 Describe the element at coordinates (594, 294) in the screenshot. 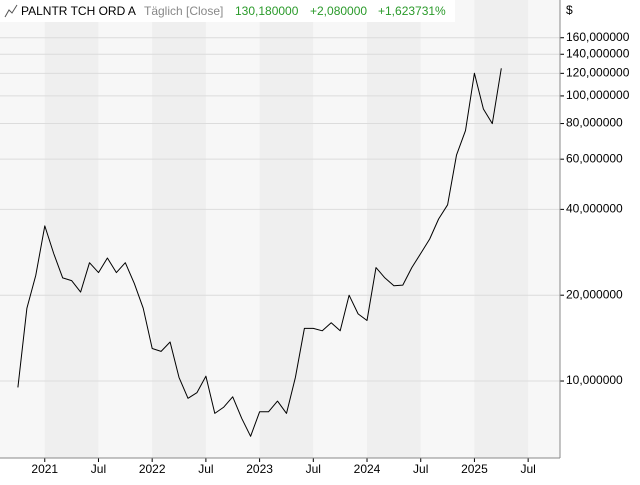

I see `y-tick-label: 20,000000` at that location.